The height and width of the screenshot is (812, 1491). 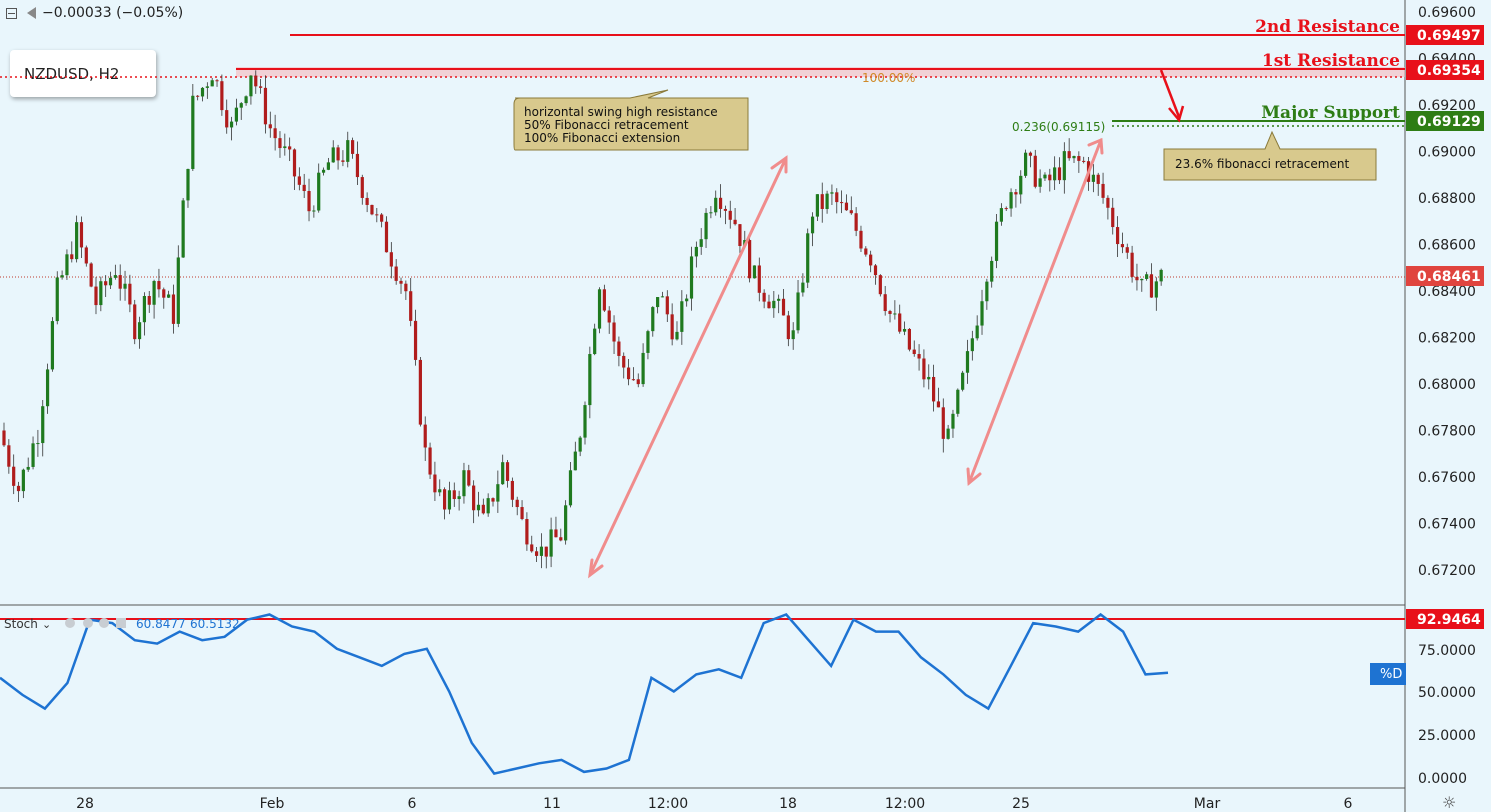 What do you see at coordinates (1447, 736) in the screenshot?
I see `stoch-tick-25: 25.0000` at bounding box center [1447, 736].